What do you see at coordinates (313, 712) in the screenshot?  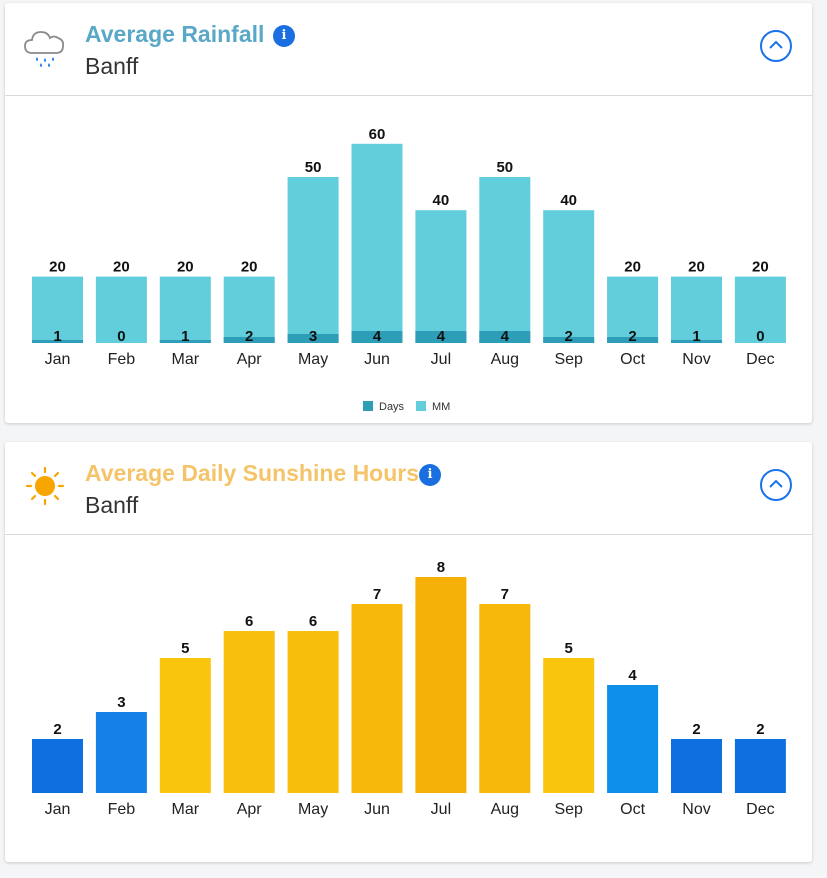 I see `sunshine-bar-may` at bounding box center [313, 712].